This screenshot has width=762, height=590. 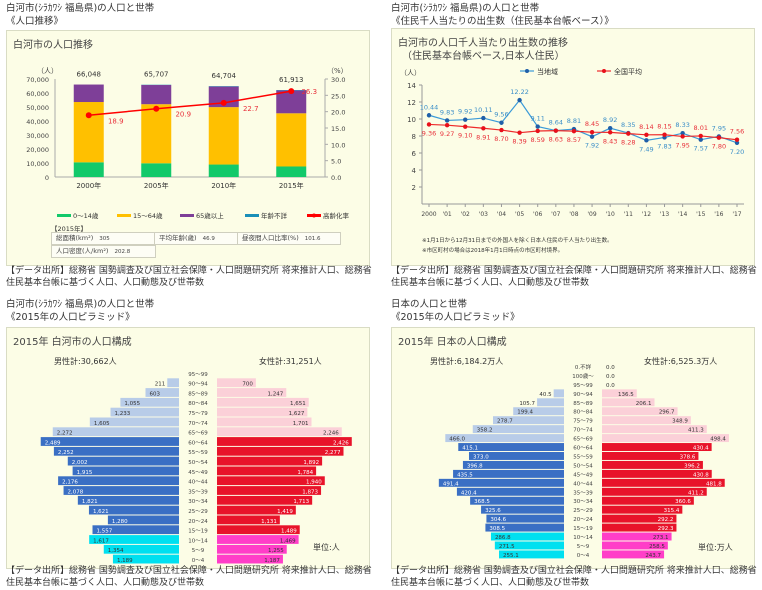 What do you see at coordinates (644, 404) in the screenshot?
I see `female-value-label: 206.1` at bounding box center [644, 404].